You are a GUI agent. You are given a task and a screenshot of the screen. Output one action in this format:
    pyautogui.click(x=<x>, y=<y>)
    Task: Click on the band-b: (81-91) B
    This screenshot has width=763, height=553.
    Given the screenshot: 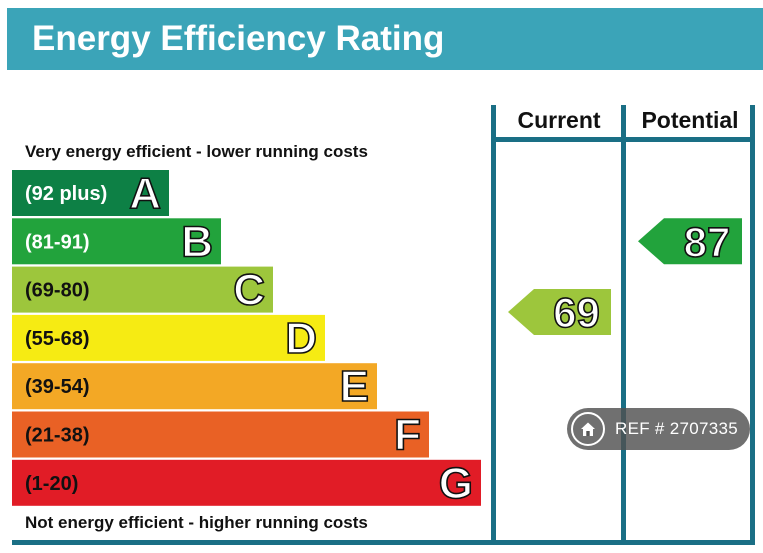 What is the action you would take?
    pyautogui.click(x=116, y=241)
    